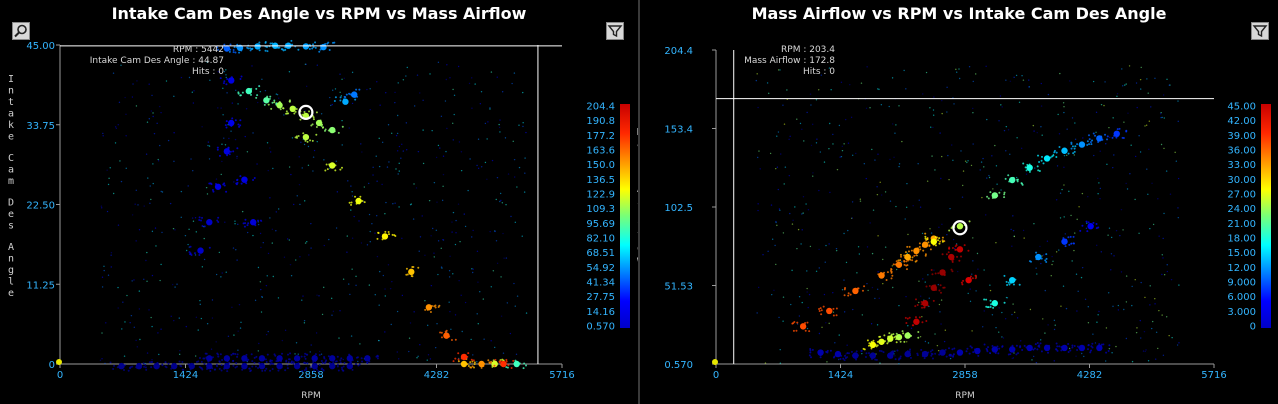  Describe the element at coordinates (600, 283) in the screenshot. I see `colorbar-tick-label: 41.34` at that location.